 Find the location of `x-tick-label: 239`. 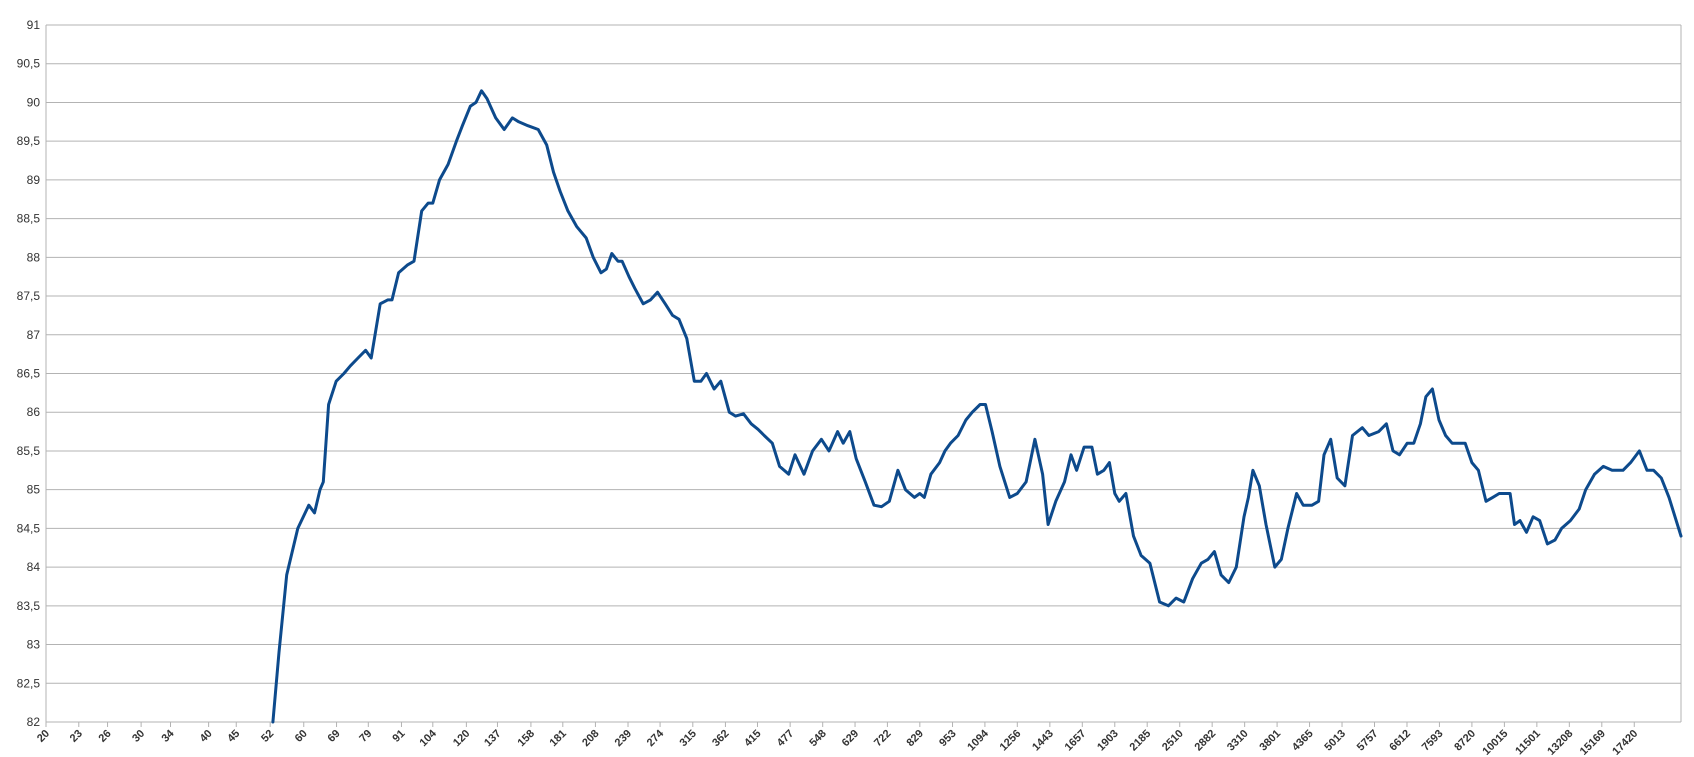

x-tick-label: 239 is located at coordinates (623, 738).